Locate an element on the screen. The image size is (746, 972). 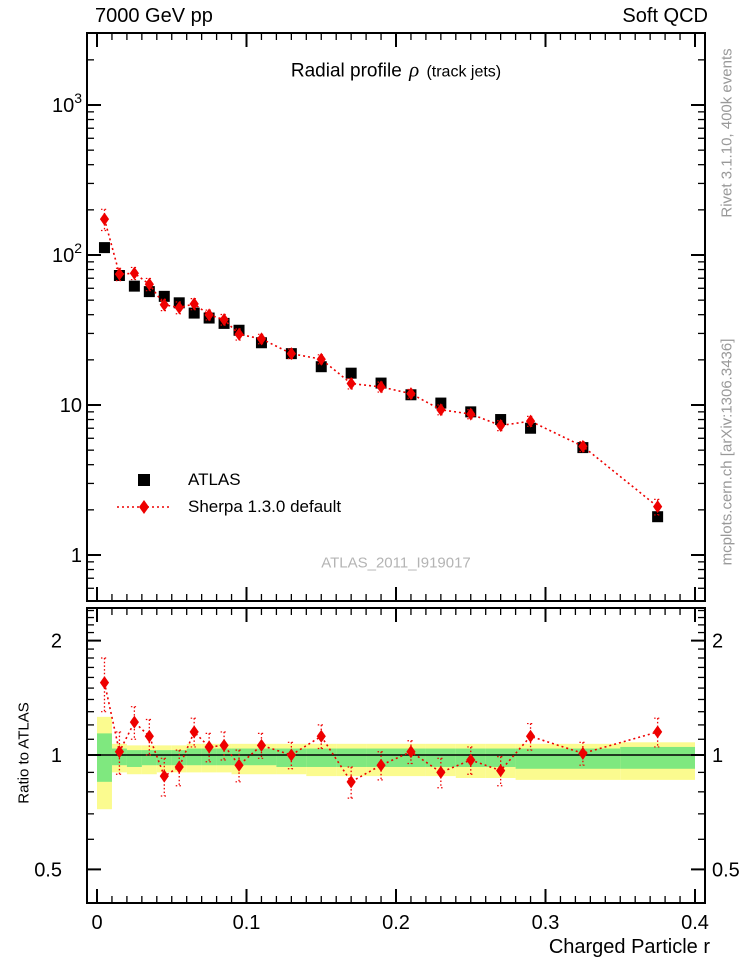
main-y-tick-label: 10 is located at coordinates (71, 406).